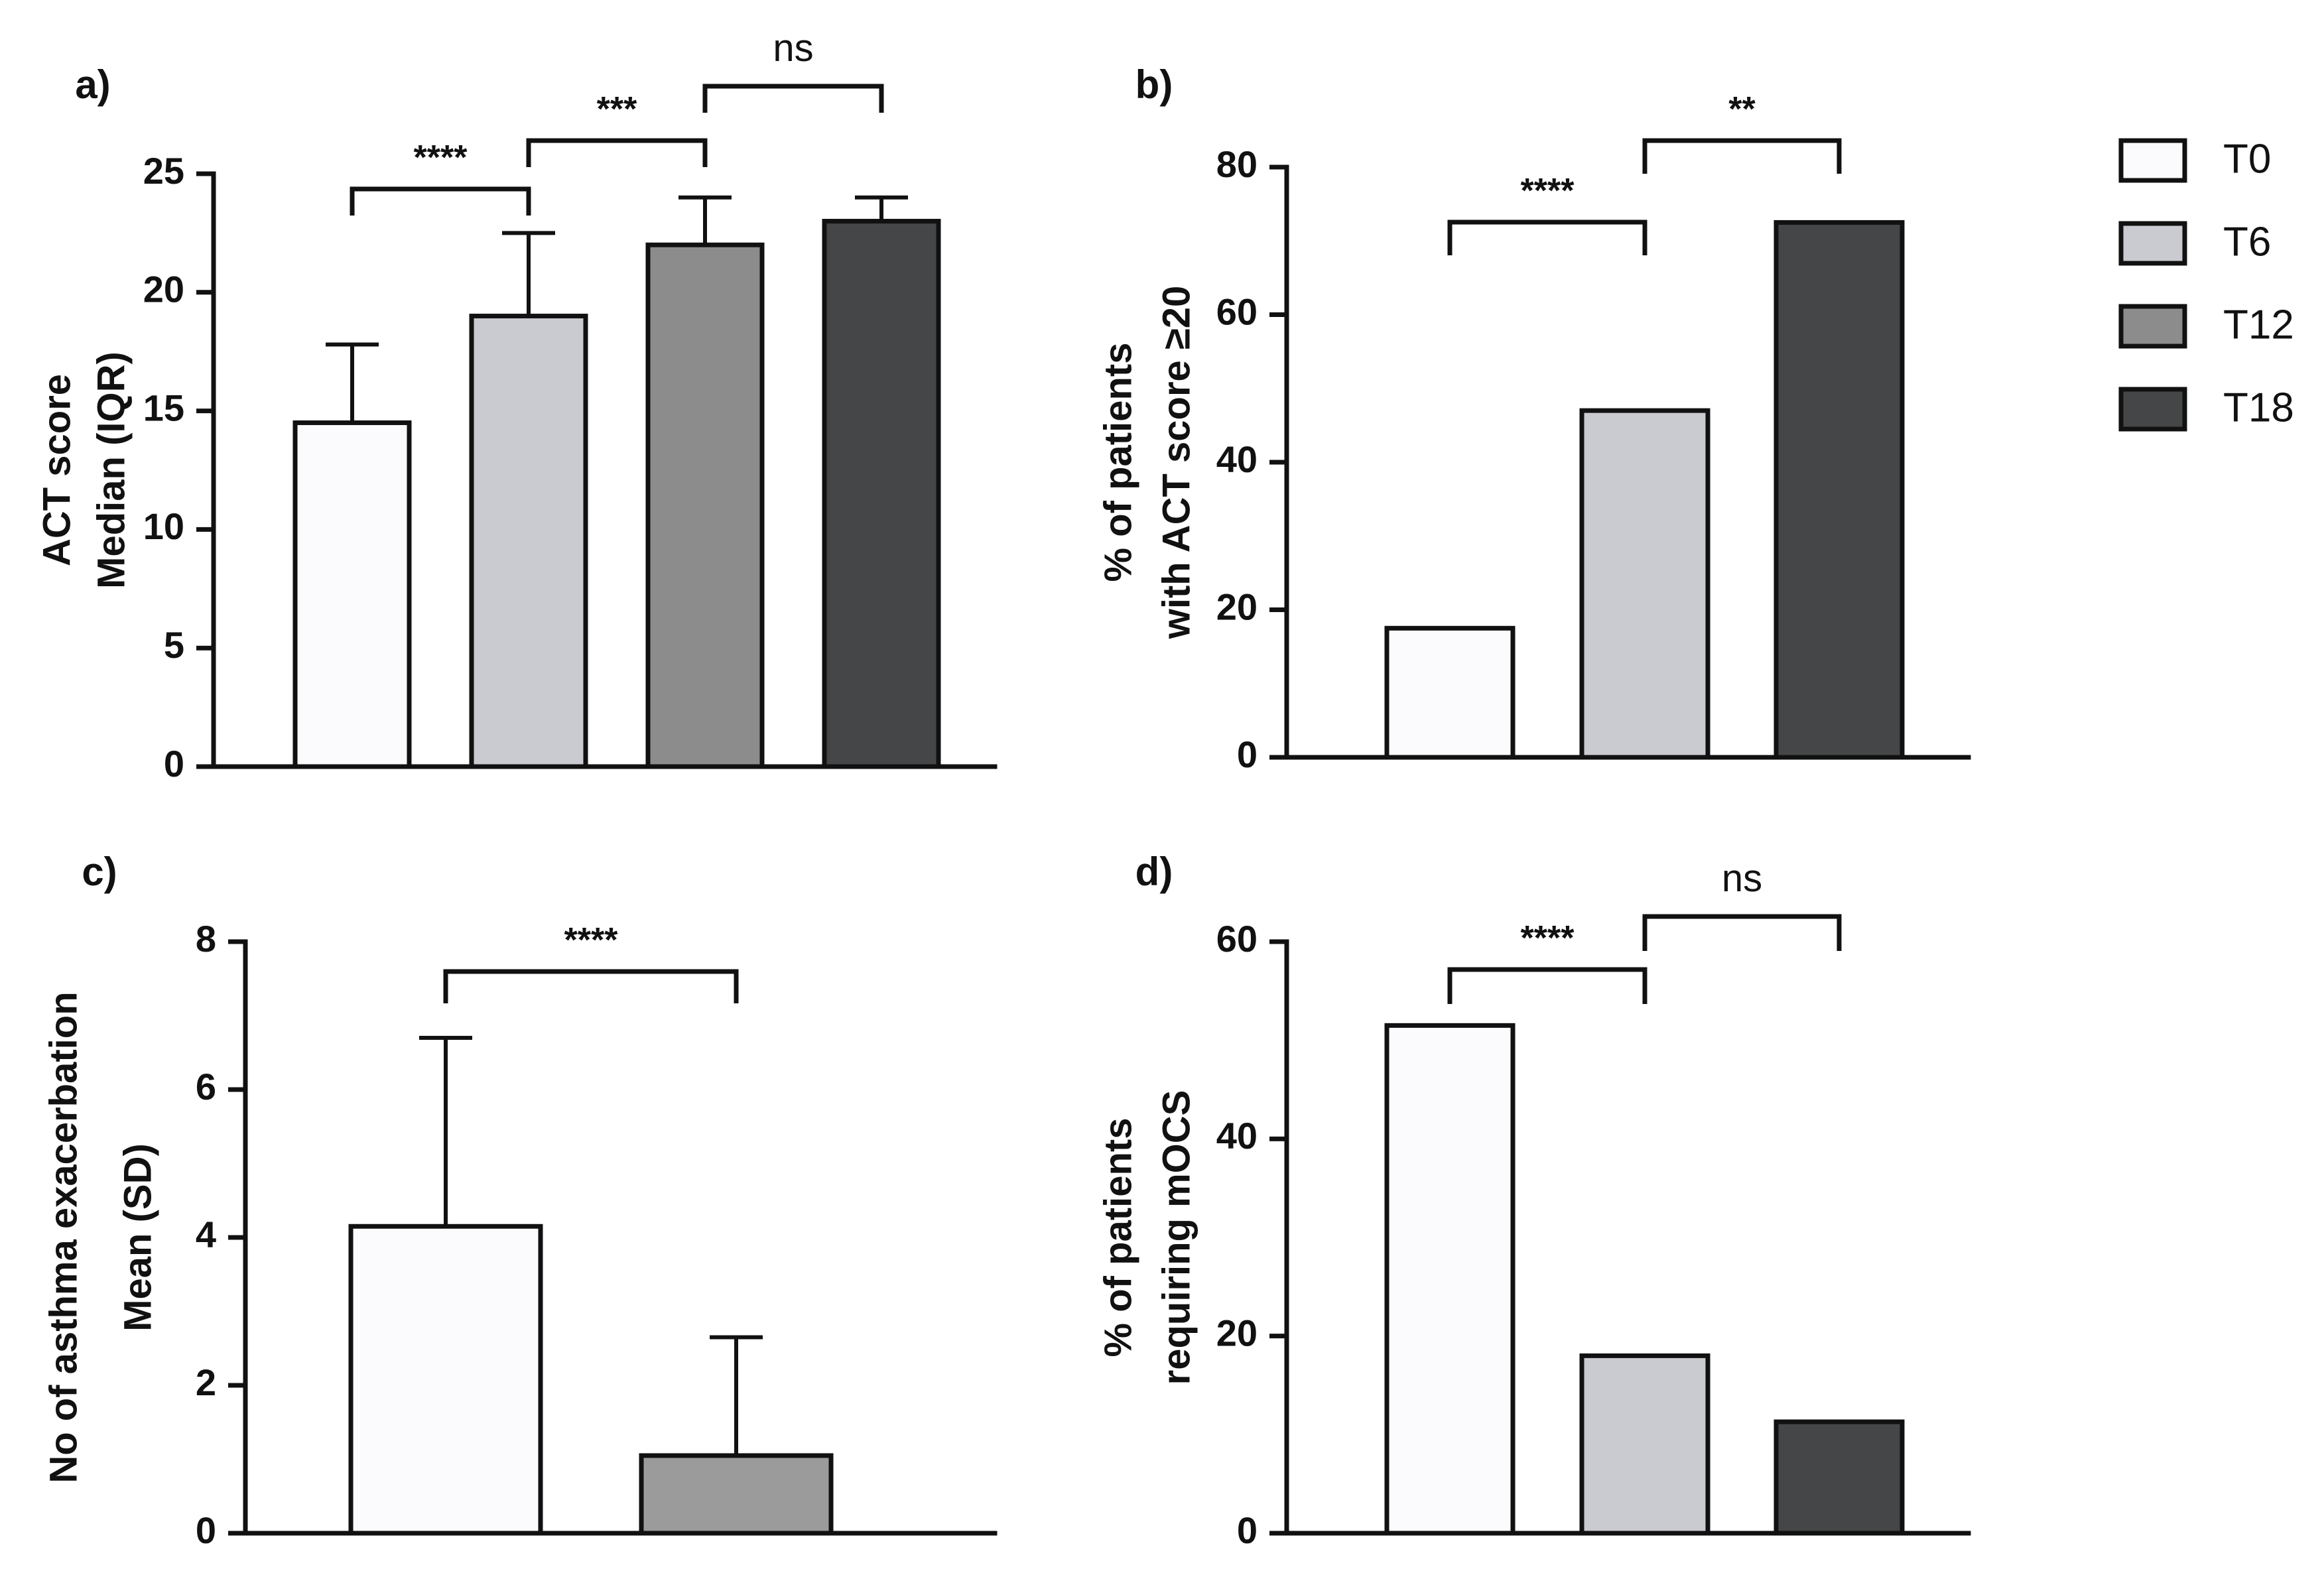 This screenshot has width=2324, height=1573. Describe the element at coordinates (2247, 242) in the screenshot. I see `legend-label: T6` at that location.